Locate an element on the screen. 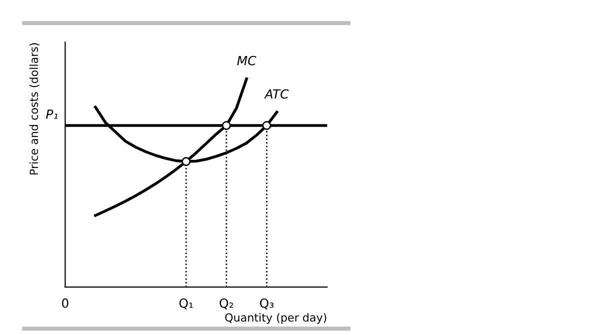 The image size is (615, 335). ref-line-label: P₁ is located at coordinates (52, 114).